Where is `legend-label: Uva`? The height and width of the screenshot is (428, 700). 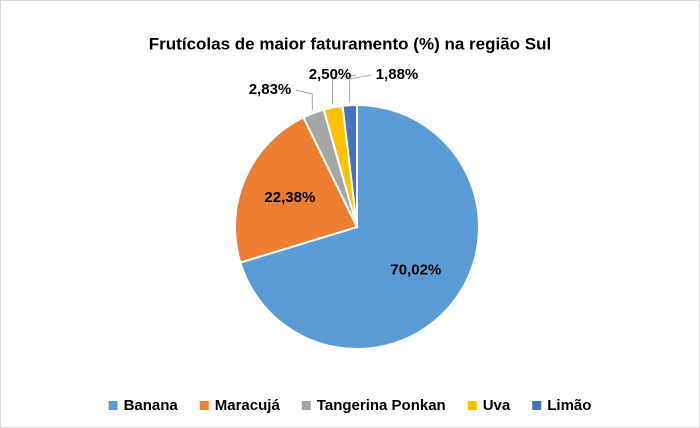
legend-label: Uva is located at coordinates (497, 405).